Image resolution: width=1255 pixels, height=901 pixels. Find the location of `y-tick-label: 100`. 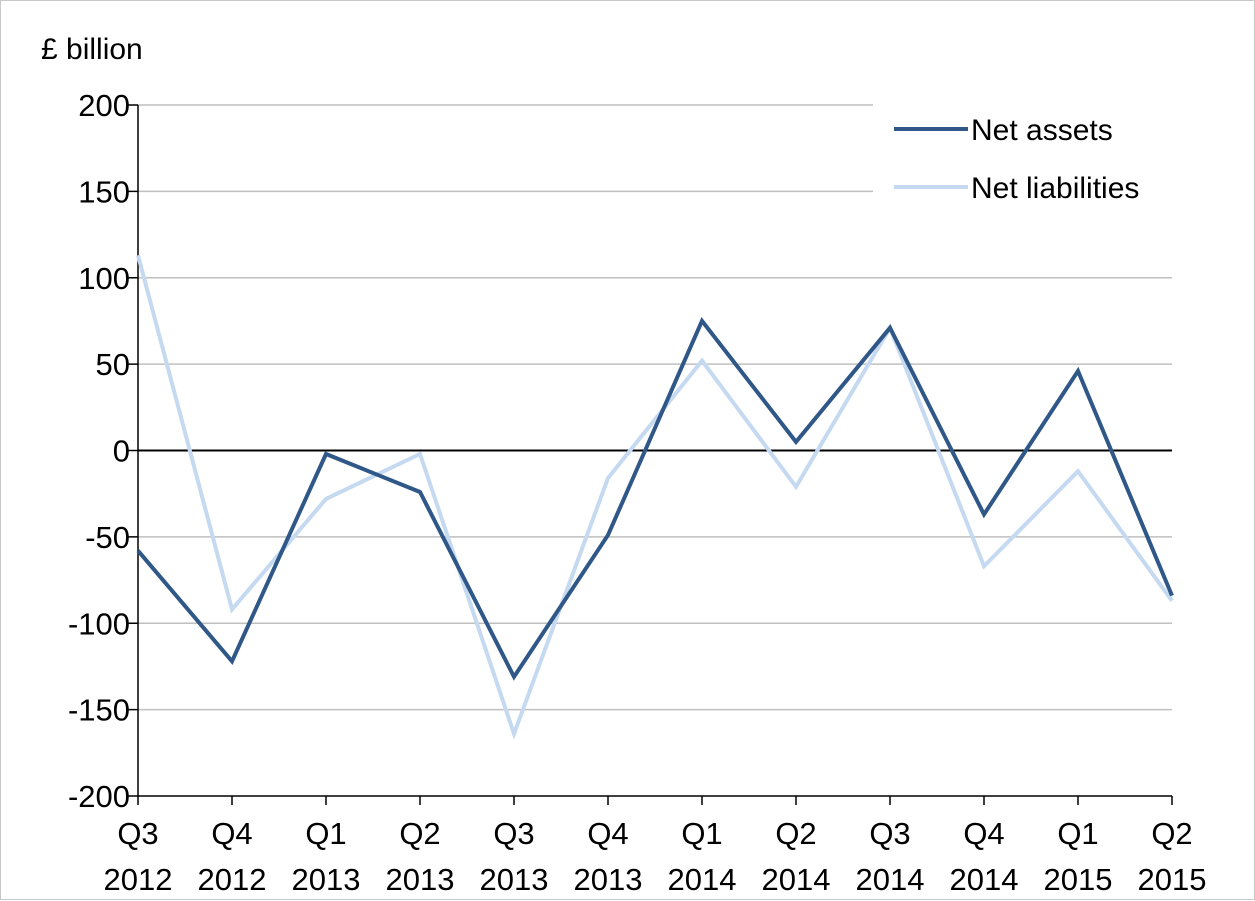

y-tick-label: 100 is located at coordinates (104, 278).